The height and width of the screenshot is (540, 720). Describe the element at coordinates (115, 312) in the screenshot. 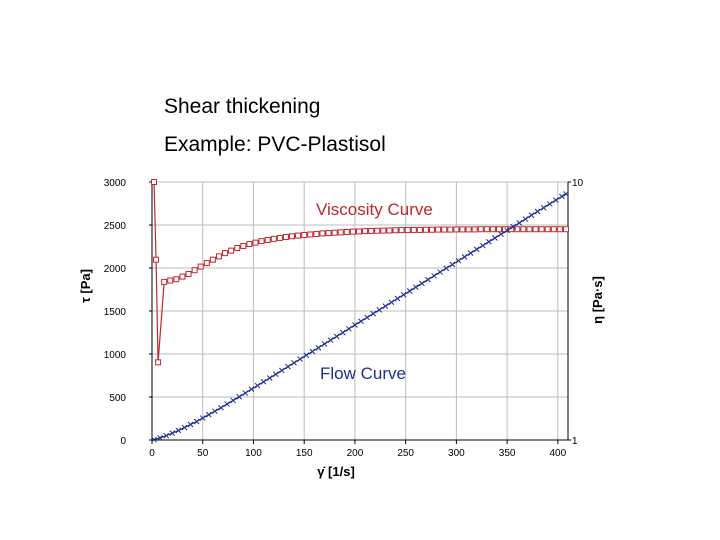

I see `y-left-tick-label: 1500` at that location.